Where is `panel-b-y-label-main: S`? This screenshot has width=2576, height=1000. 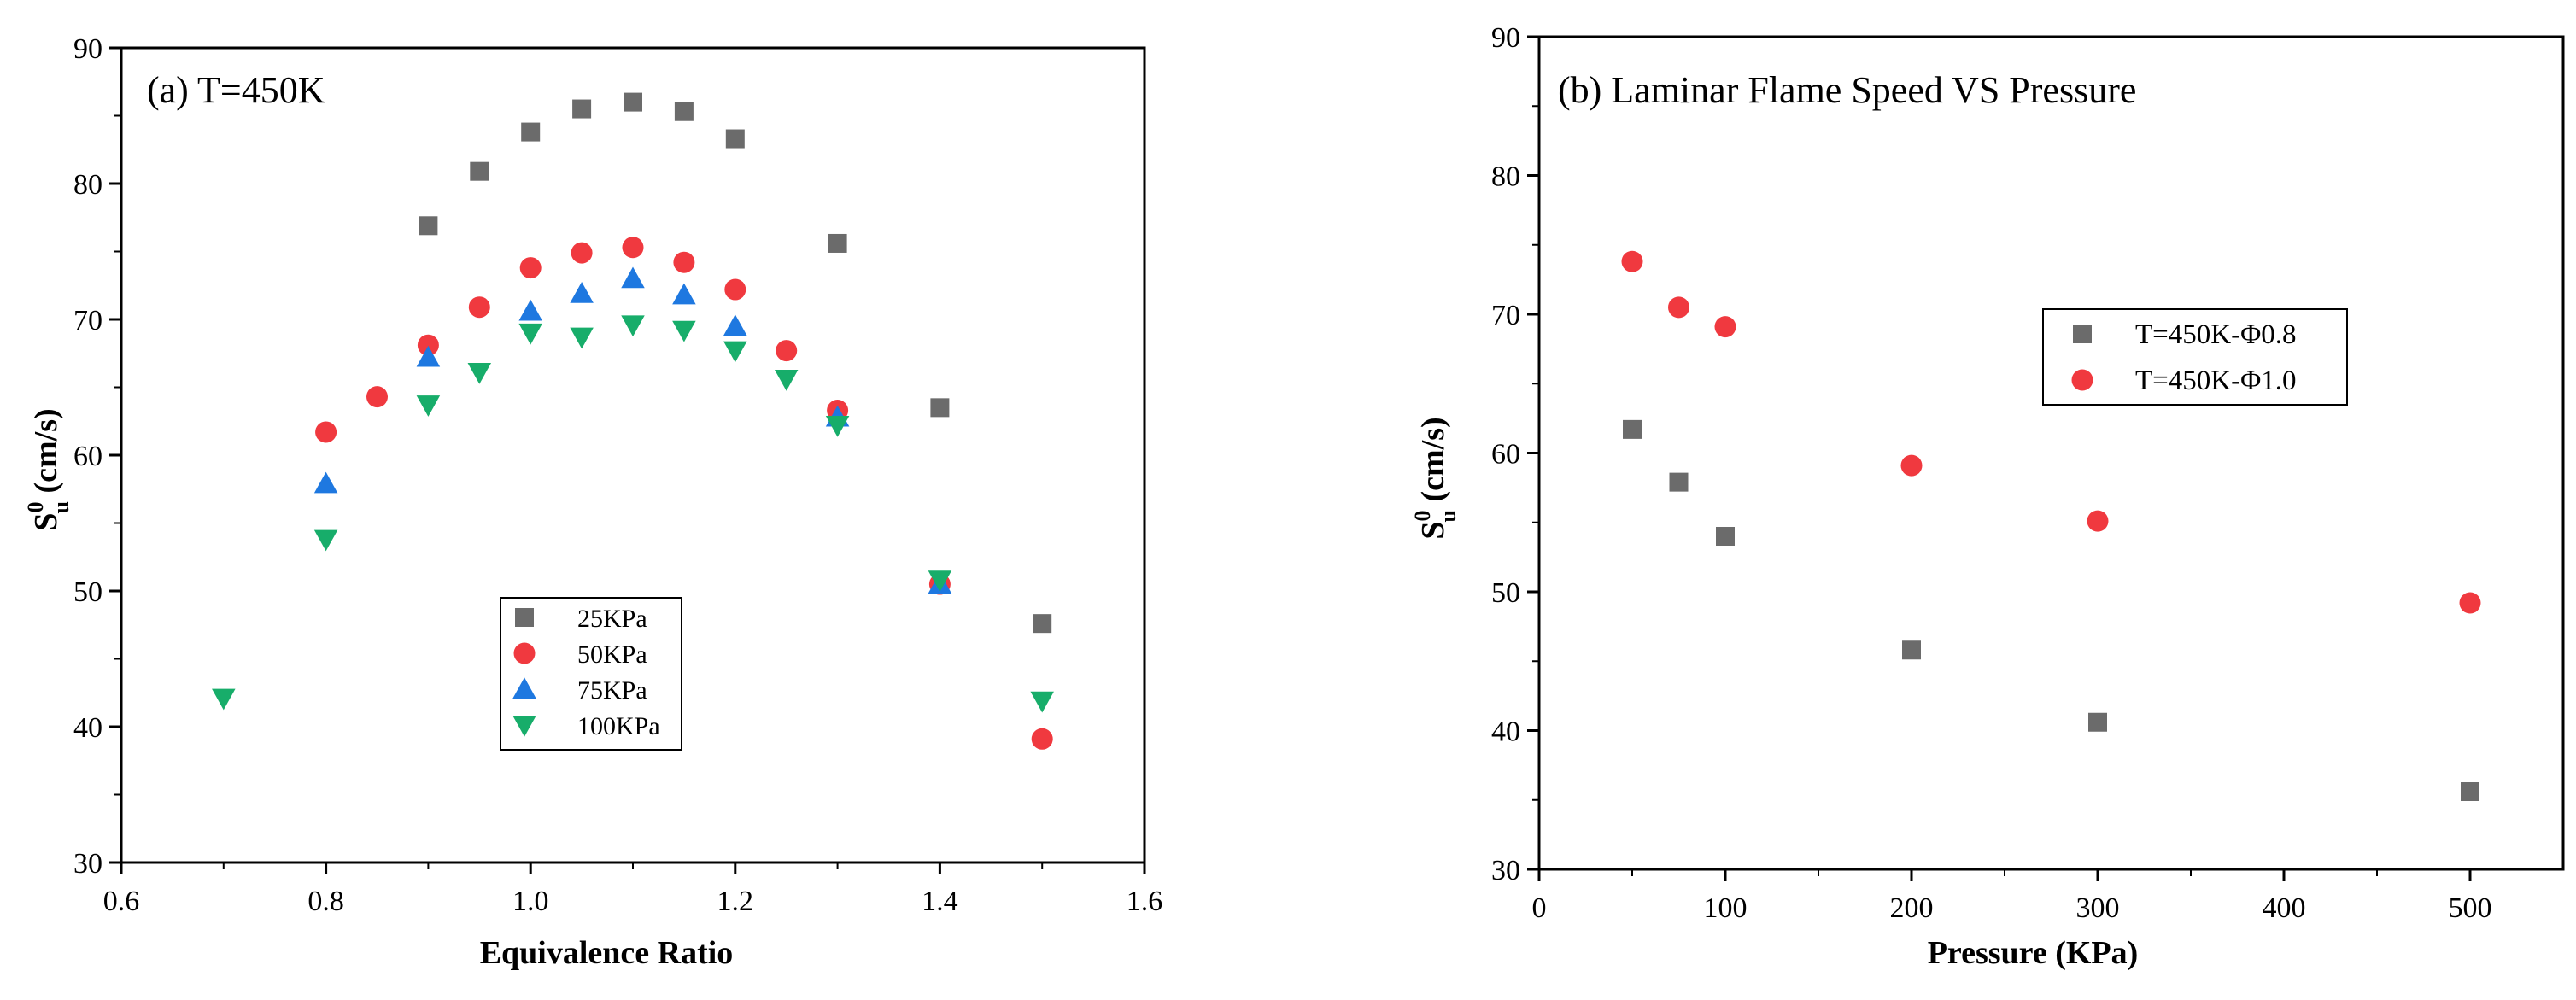 panel-b-y-label-main: S is located at coordinates (1433, 531).